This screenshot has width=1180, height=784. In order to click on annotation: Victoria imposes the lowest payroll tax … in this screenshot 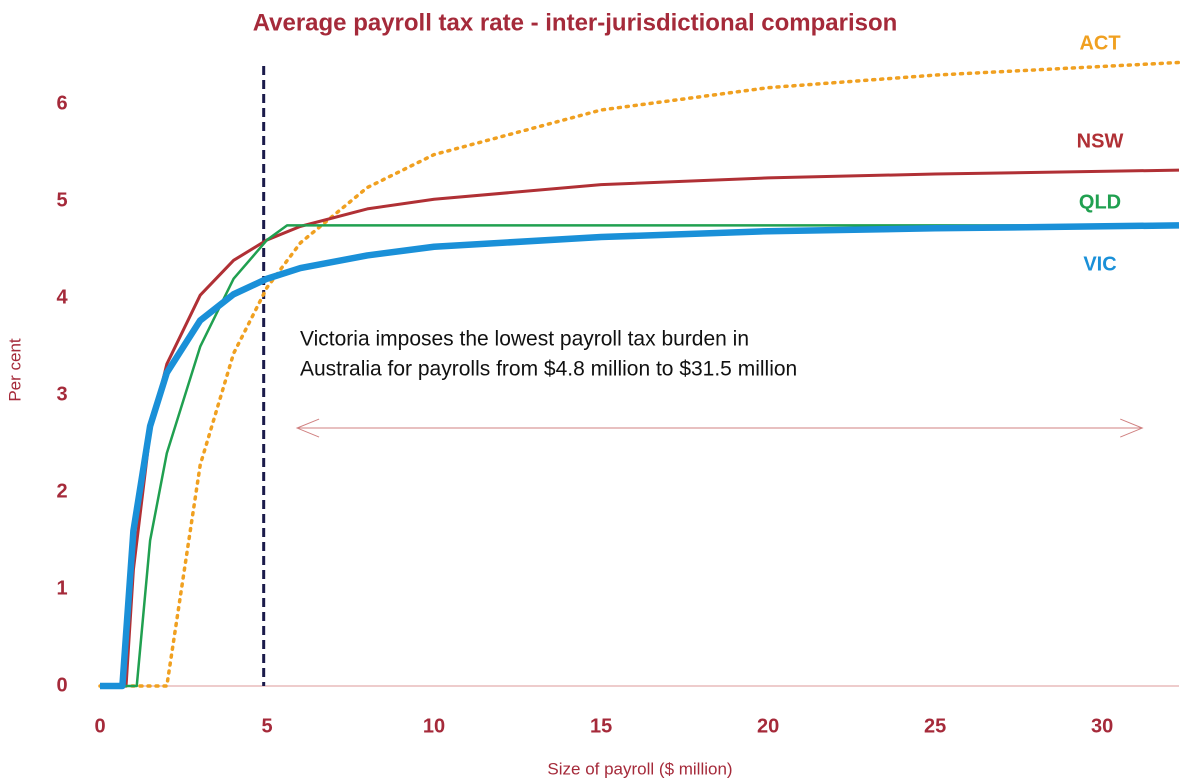, I will do `click(524, 339)`.